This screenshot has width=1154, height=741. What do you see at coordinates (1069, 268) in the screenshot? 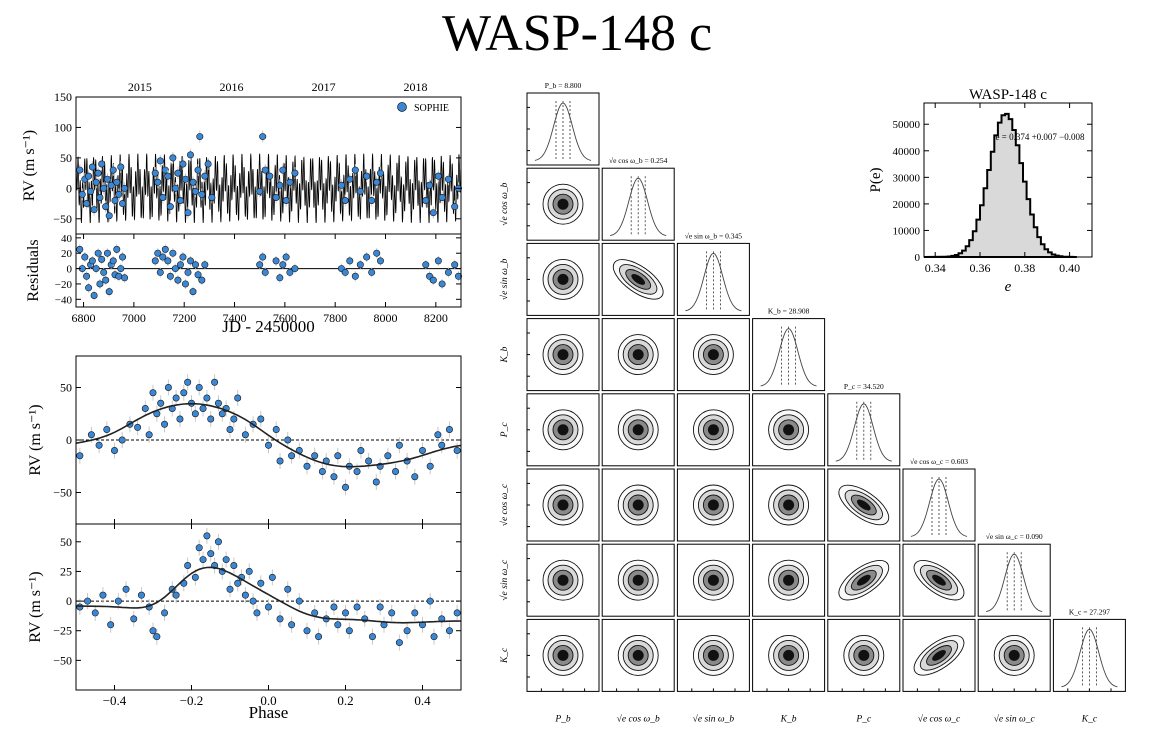
I see `ecc-x-tick-label: 0.40` at bounding box center [1069, 268].